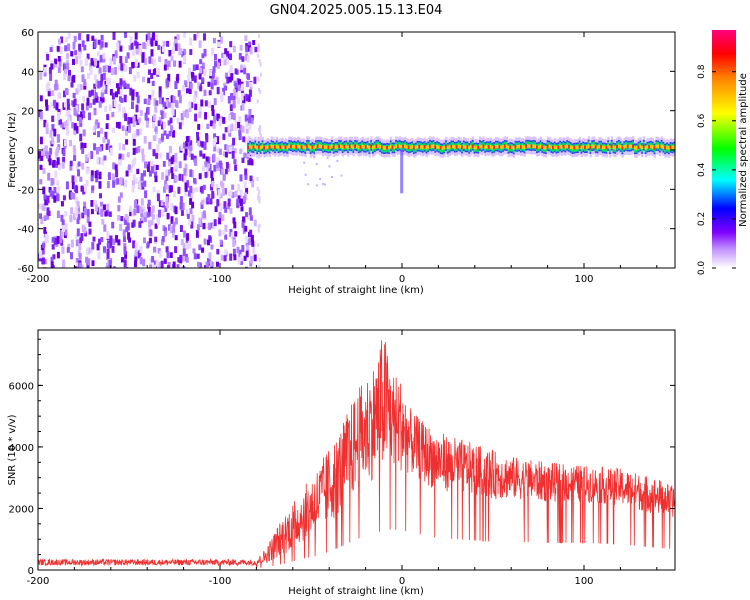 This screenshot has height=600, width=750. Describe the element at coordinates (583, 581) in the screenshot. I see `x-tick-label: 100` at that location.